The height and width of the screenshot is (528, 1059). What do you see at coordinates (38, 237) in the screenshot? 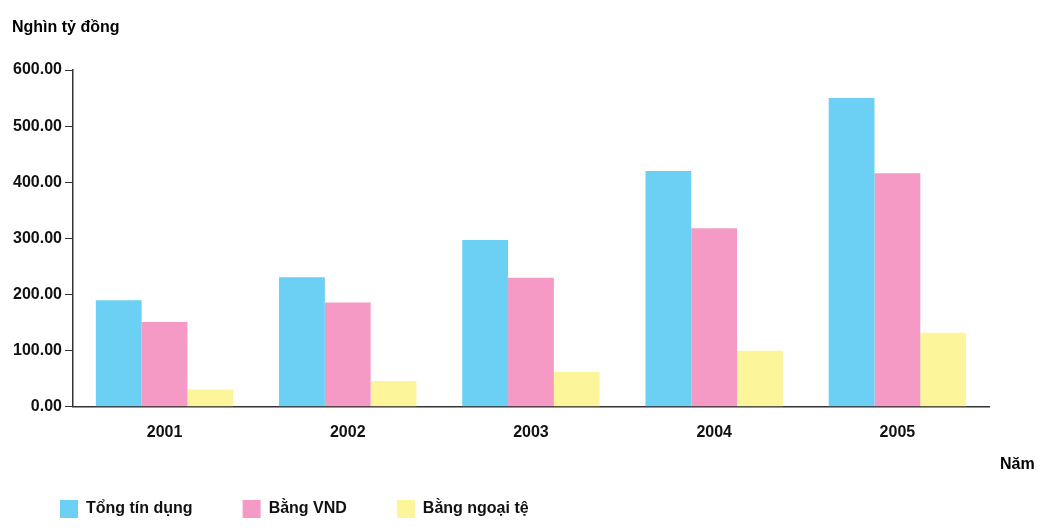
I see `y-tick-label: 300.00` at bounding box center [38, 237].